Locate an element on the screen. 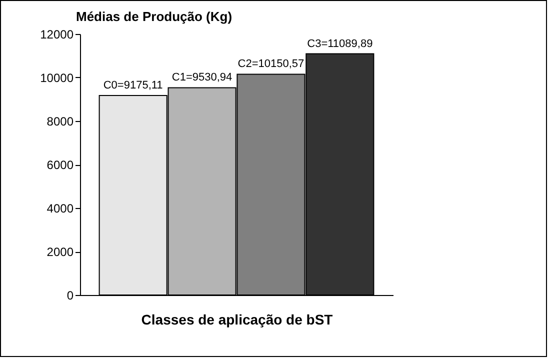 The height and width of the screenshot is (359, 549). y-tick-label: 4000 is located at coordinates (60, 209).